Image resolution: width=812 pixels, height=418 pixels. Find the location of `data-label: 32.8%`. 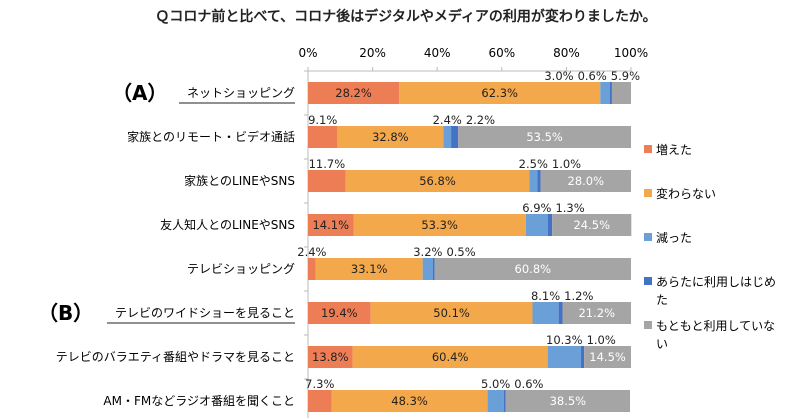

data-label: 32.8% is located at coordinates (390, 137).